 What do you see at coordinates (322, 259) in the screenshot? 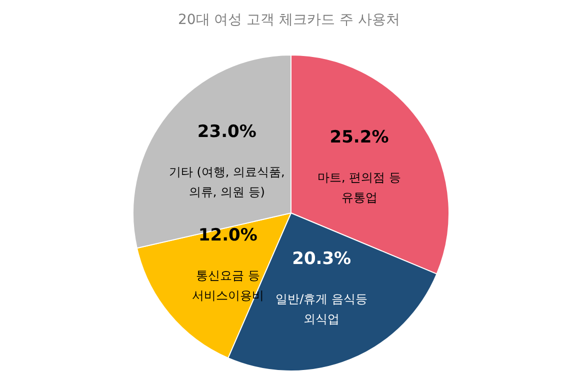
I see `data-label: 20.3%` at bounding box center [322, 259].